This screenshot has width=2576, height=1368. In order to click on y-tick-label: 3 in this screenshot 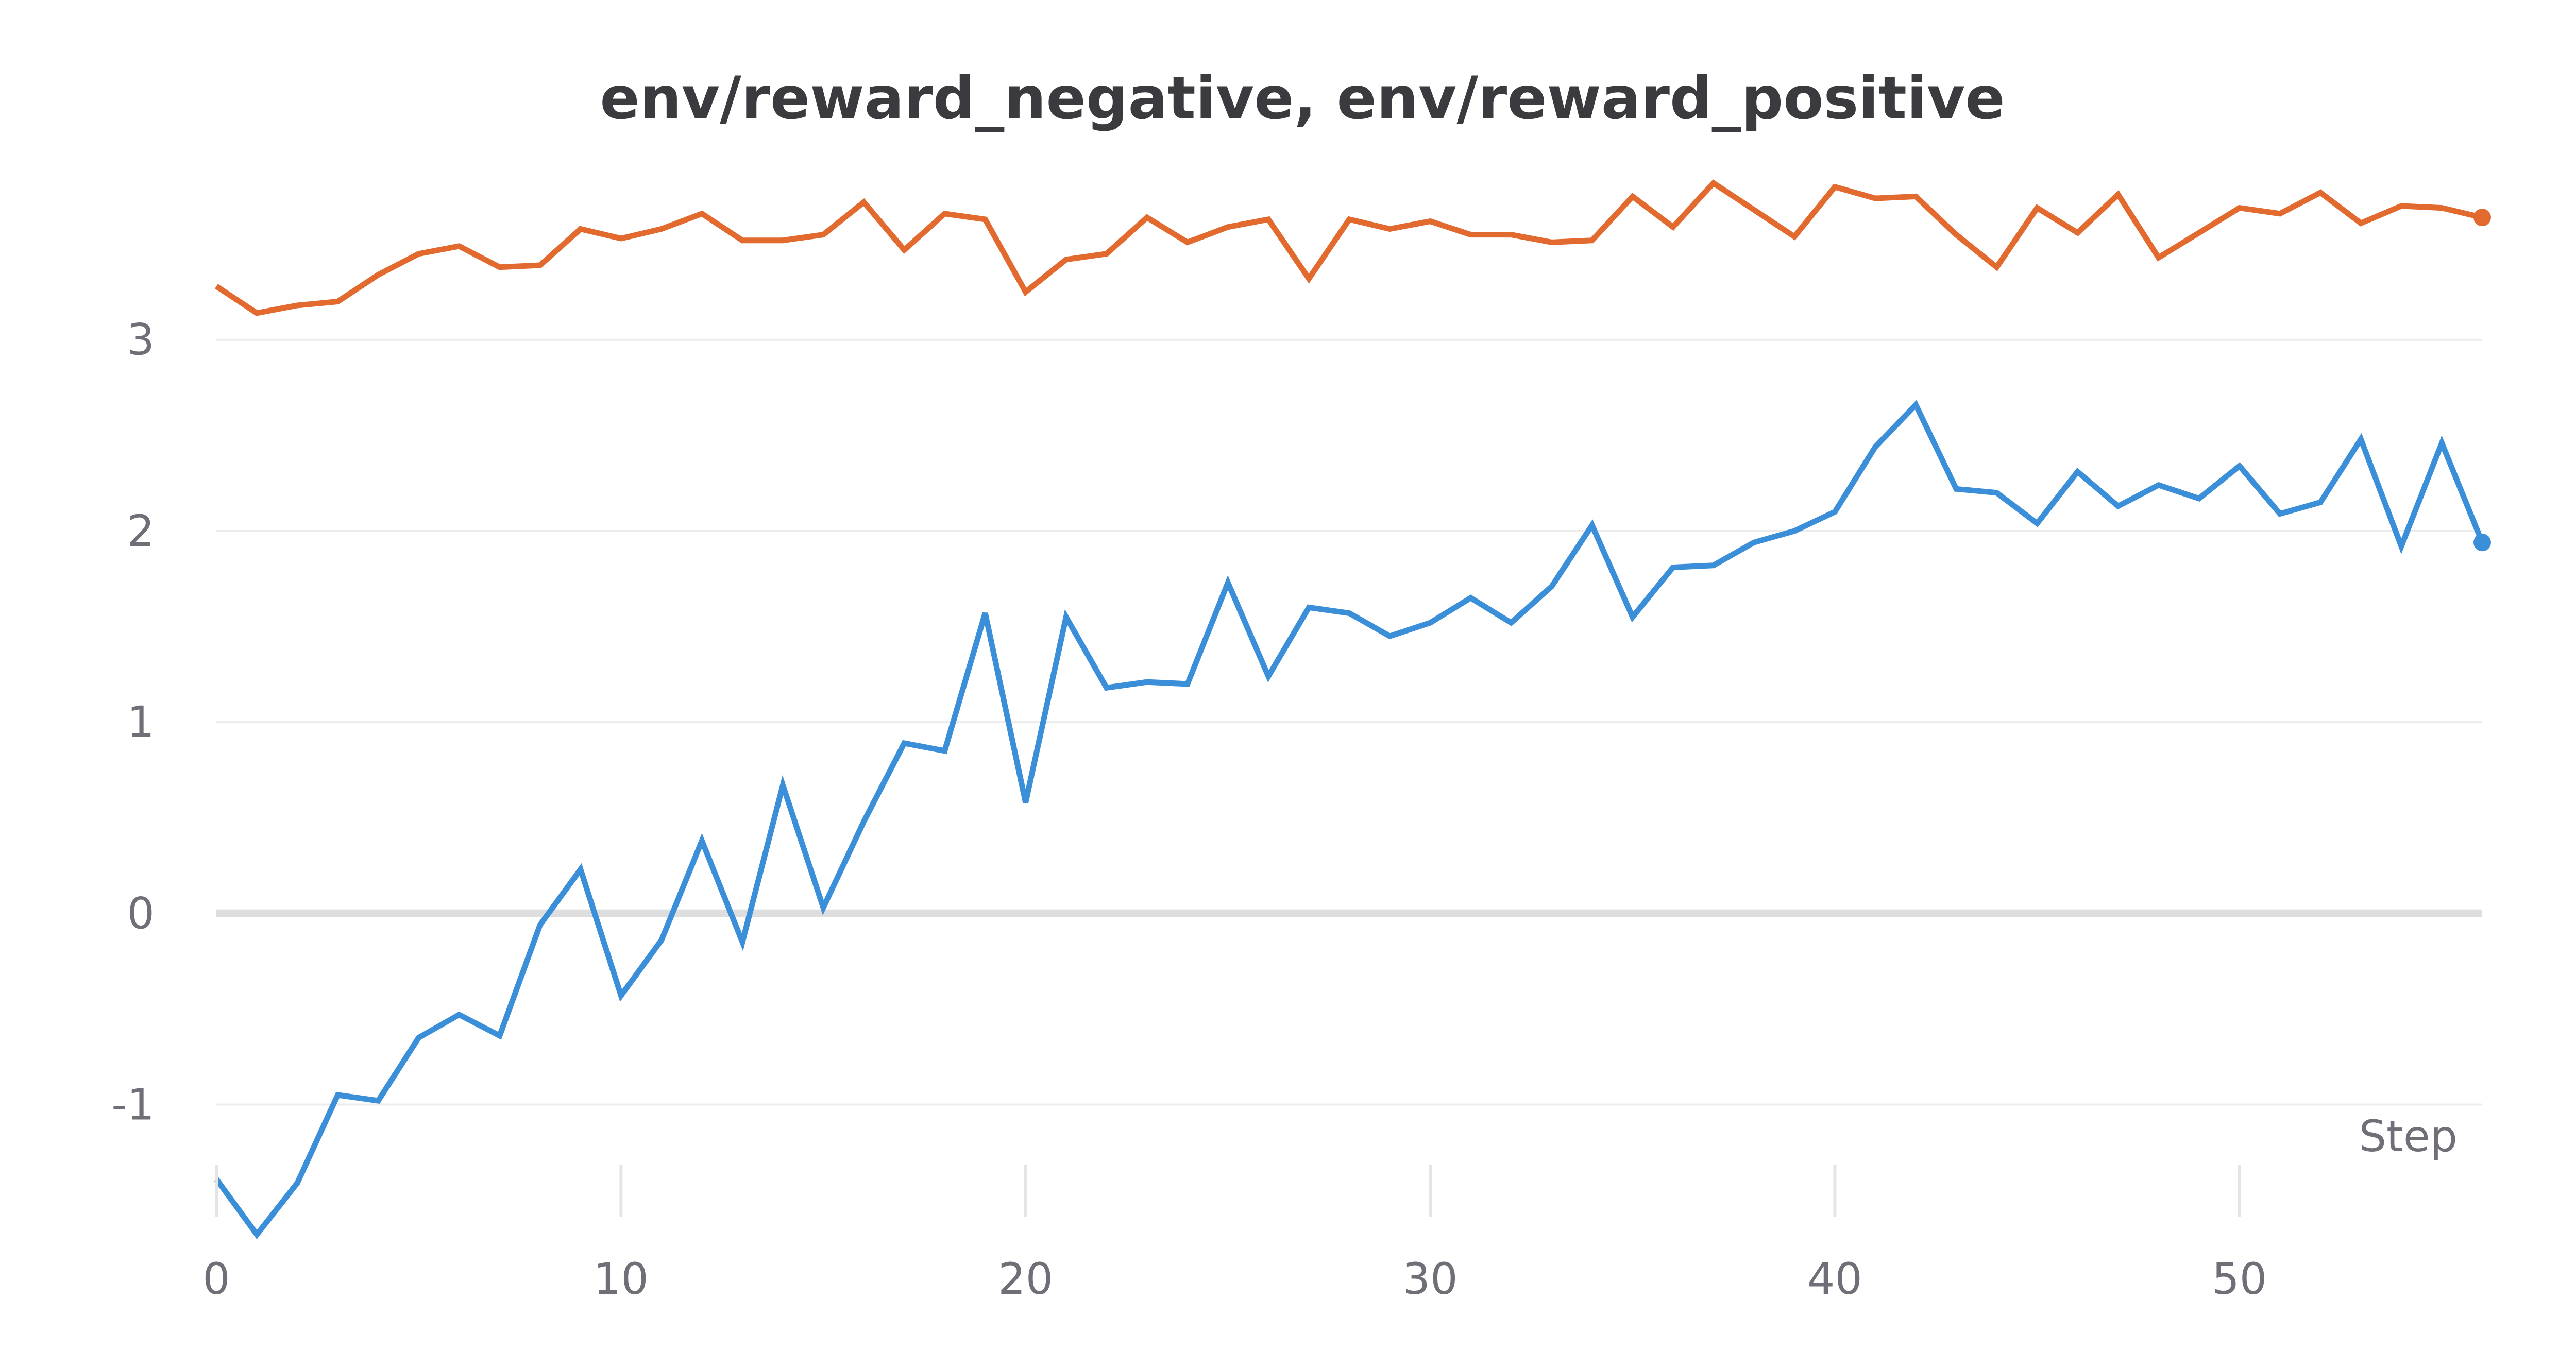, I will do `click(141, 340)`.